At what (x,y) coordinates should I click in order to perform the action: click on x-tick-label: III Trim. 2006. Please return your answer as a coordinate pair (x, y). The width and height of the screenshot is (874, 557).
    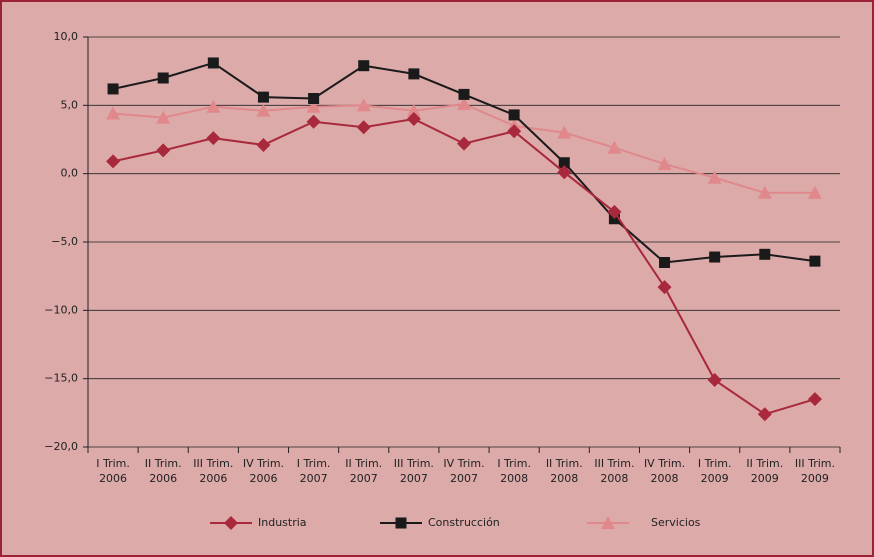
    Looking at the image, I should click on (213, 471).